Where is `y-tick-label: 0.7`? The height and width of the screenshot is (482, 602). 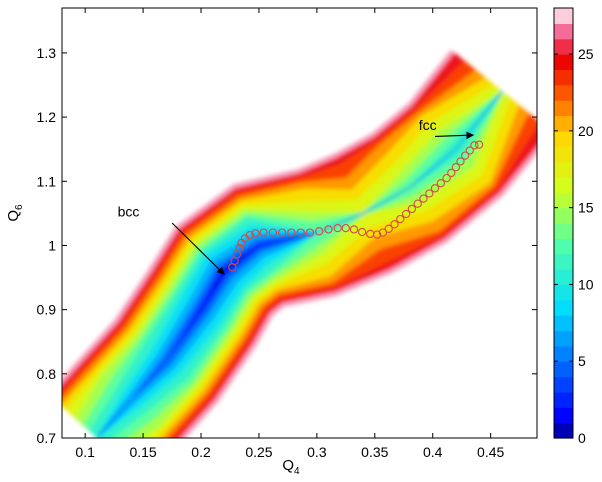 y-tick-label: 0.7 is located at coordinates (47, 438).